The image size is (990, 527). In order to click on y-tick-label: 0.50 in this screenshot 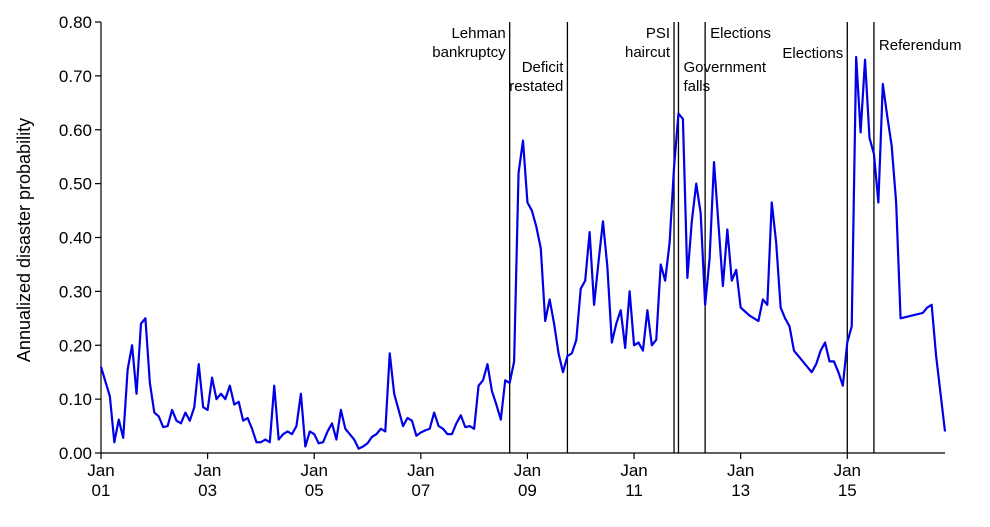, I will do `click(75, 184)`.